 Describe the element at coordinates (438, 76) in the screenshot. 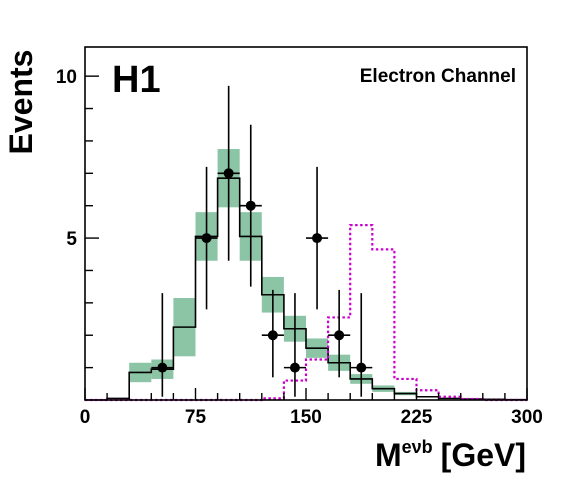

I see `channel-label: Electron Channel` at that location.